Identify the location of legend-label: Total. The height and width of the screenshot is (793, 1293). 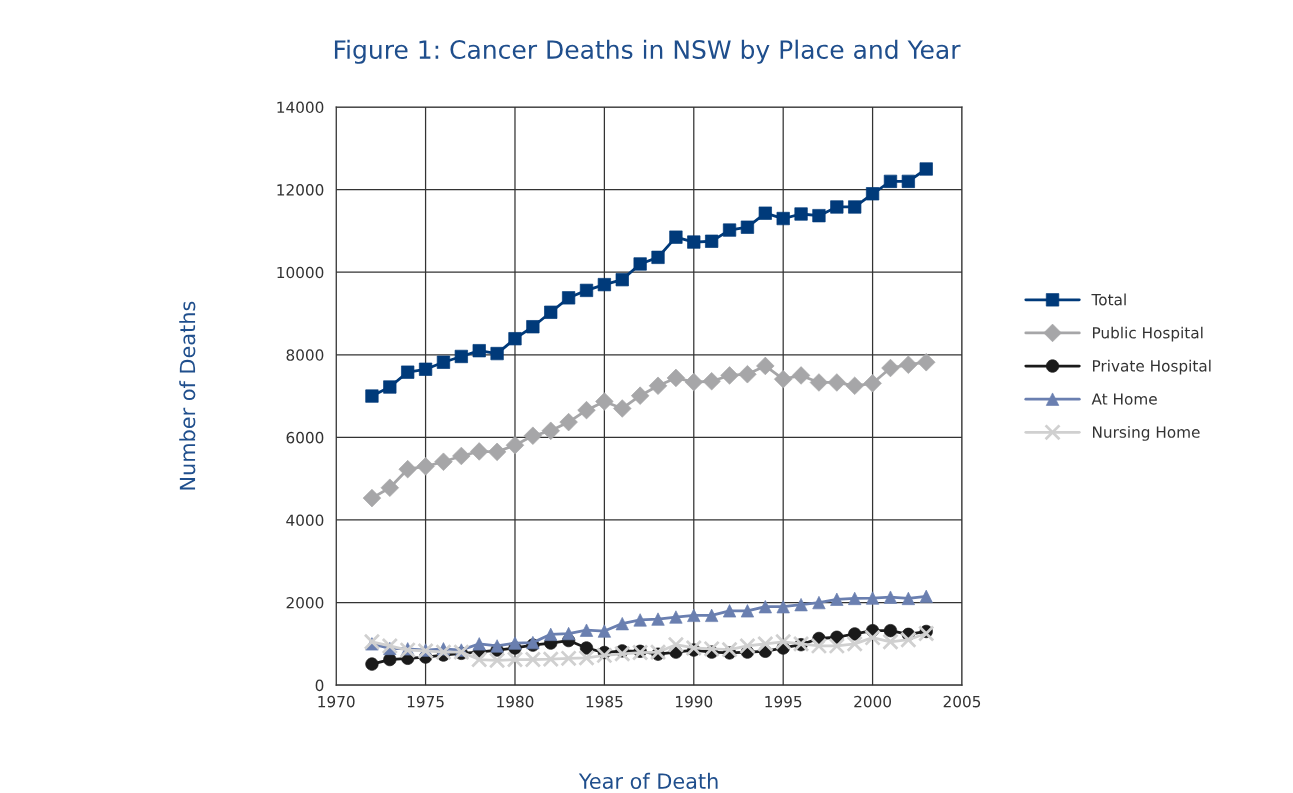
(1108, 299).